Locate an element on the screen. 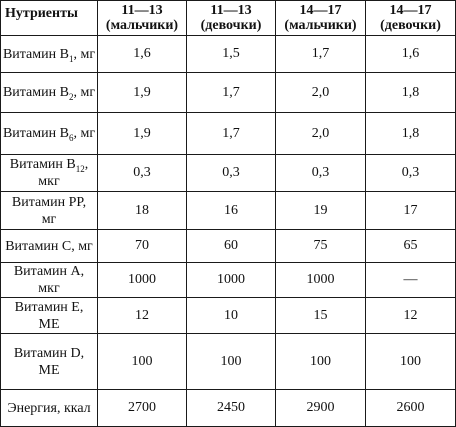  value-cell: 2700 is located at coordinates (142, 408).